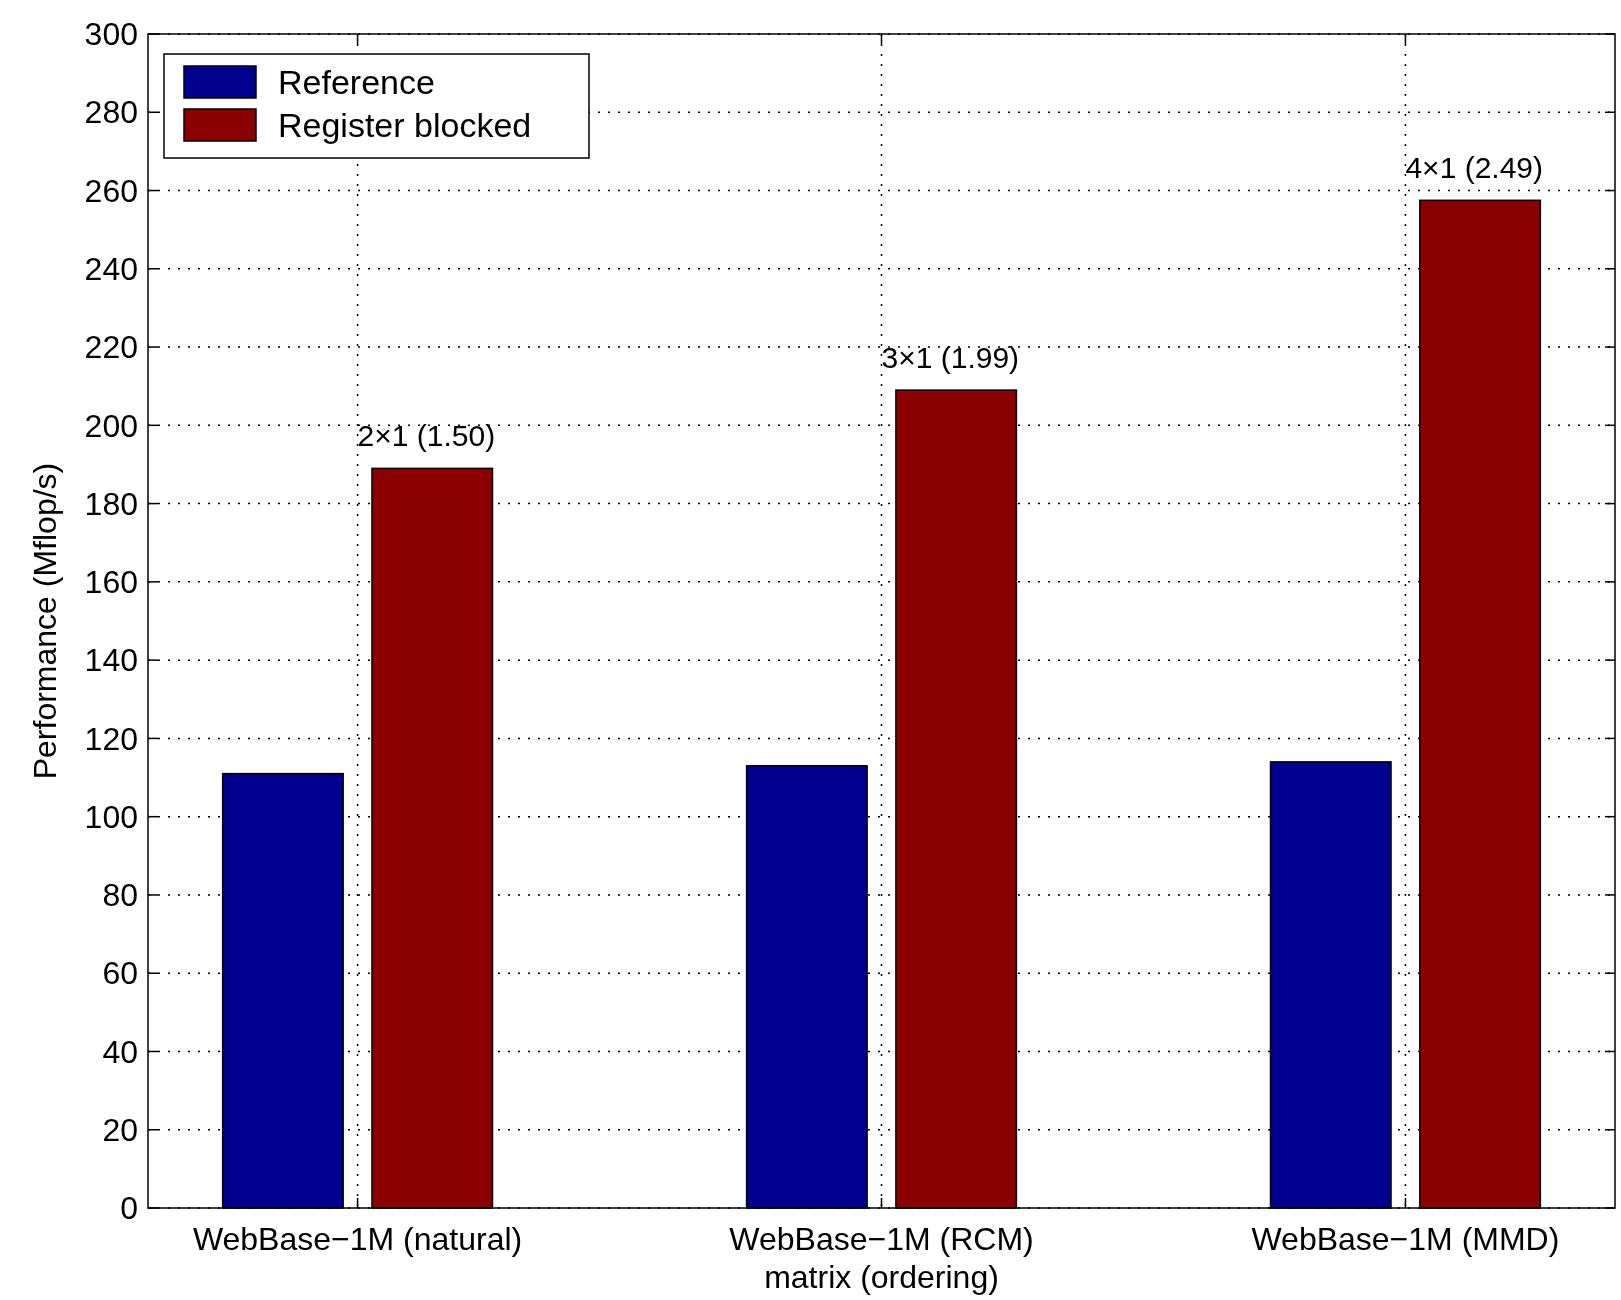 This screenshot has height=1300, width=1621. I want to click on y-tick-label: 0, so click(129, 1208).